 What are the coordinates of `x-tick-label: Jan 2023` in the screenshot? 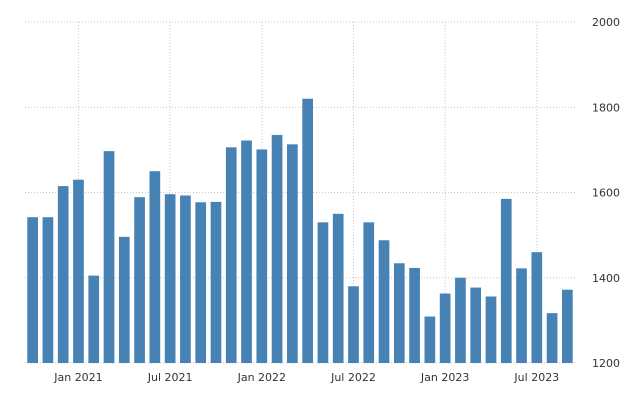 It's located at (444, 377).